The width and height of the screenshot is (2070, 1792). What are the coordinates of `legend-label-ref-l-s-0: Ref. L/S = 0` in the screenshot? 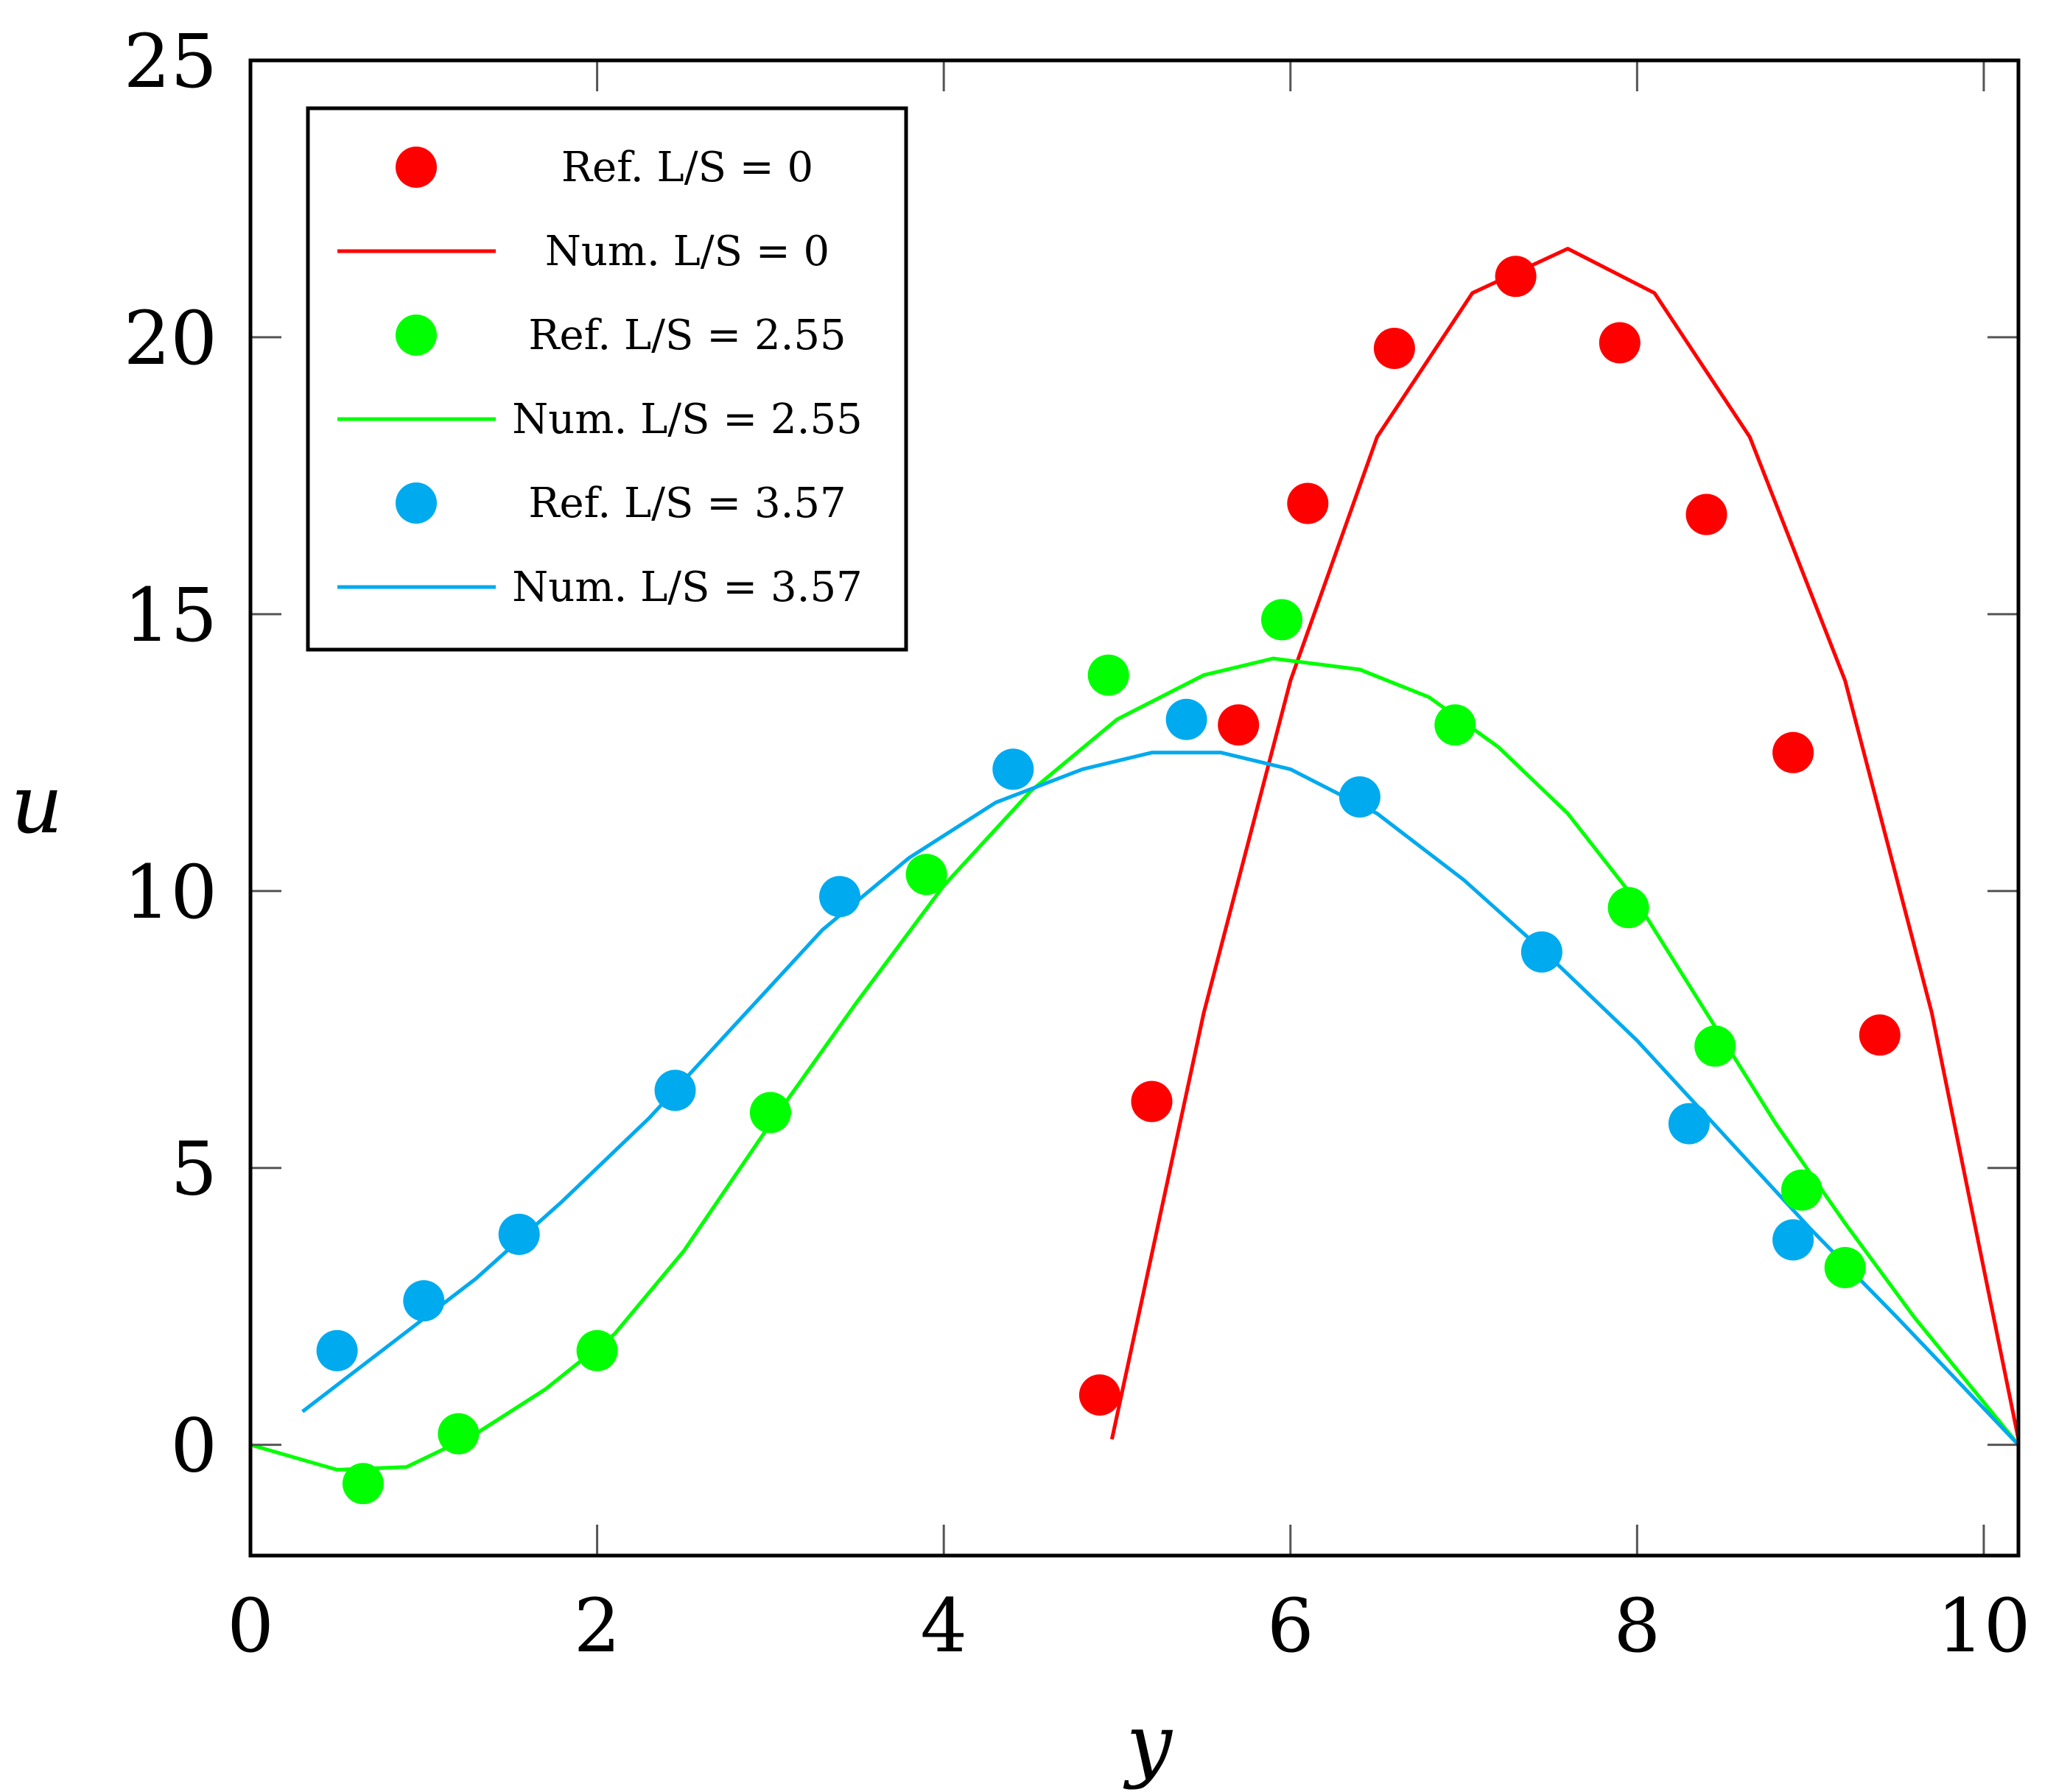 It's located at (687, 168).